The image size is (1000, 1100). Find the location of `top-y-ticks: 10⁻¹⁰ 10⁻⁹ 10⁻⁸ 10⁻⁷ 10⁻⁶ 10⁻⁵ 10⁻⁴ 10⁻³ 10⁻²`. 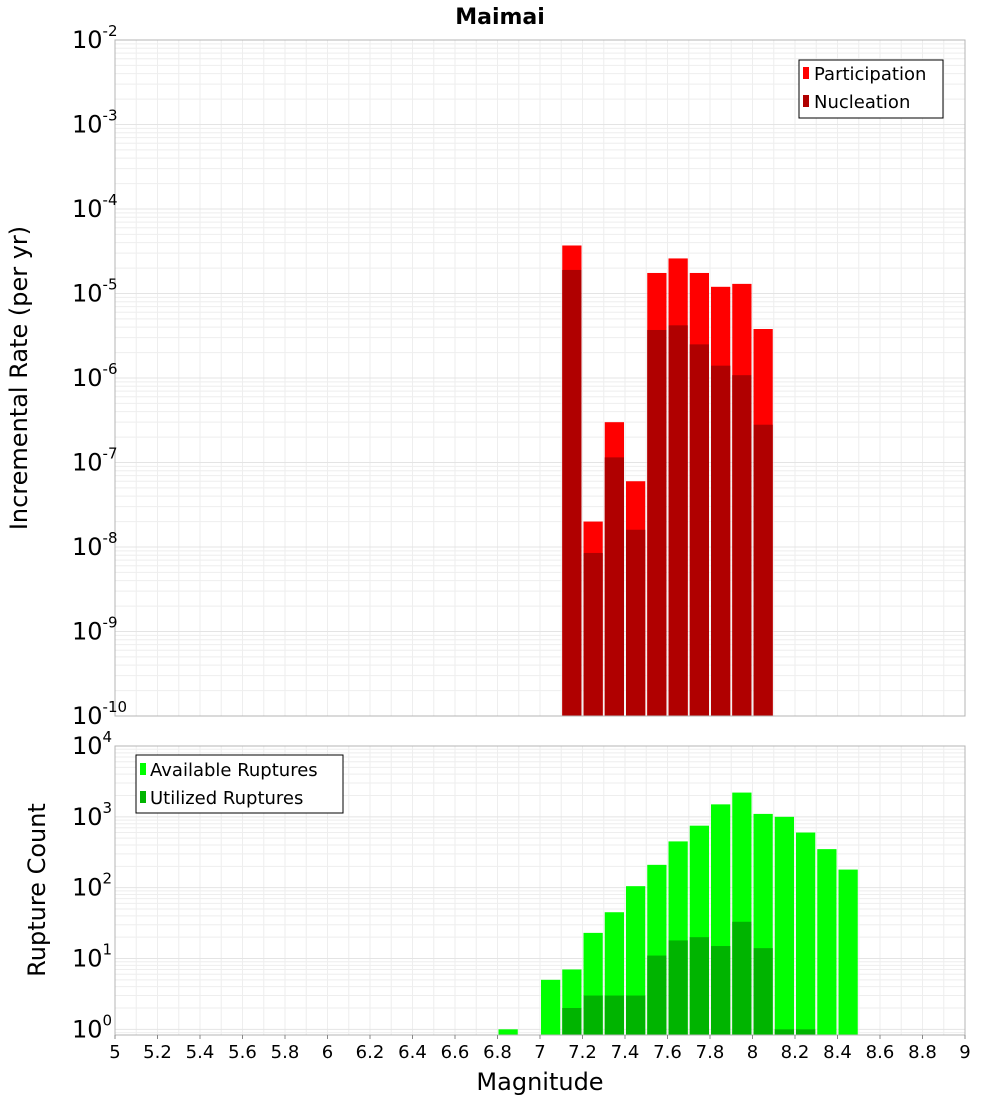

top-y-ticks: 10⁻¹⁰ 10⁻⁹ 10⁻⁸ 10⁻⁷ 10⁻⁶ 10⁻⁵ 10⁻⁴ 10⁻³ 10⁻² is located at coordinates (99, 376).